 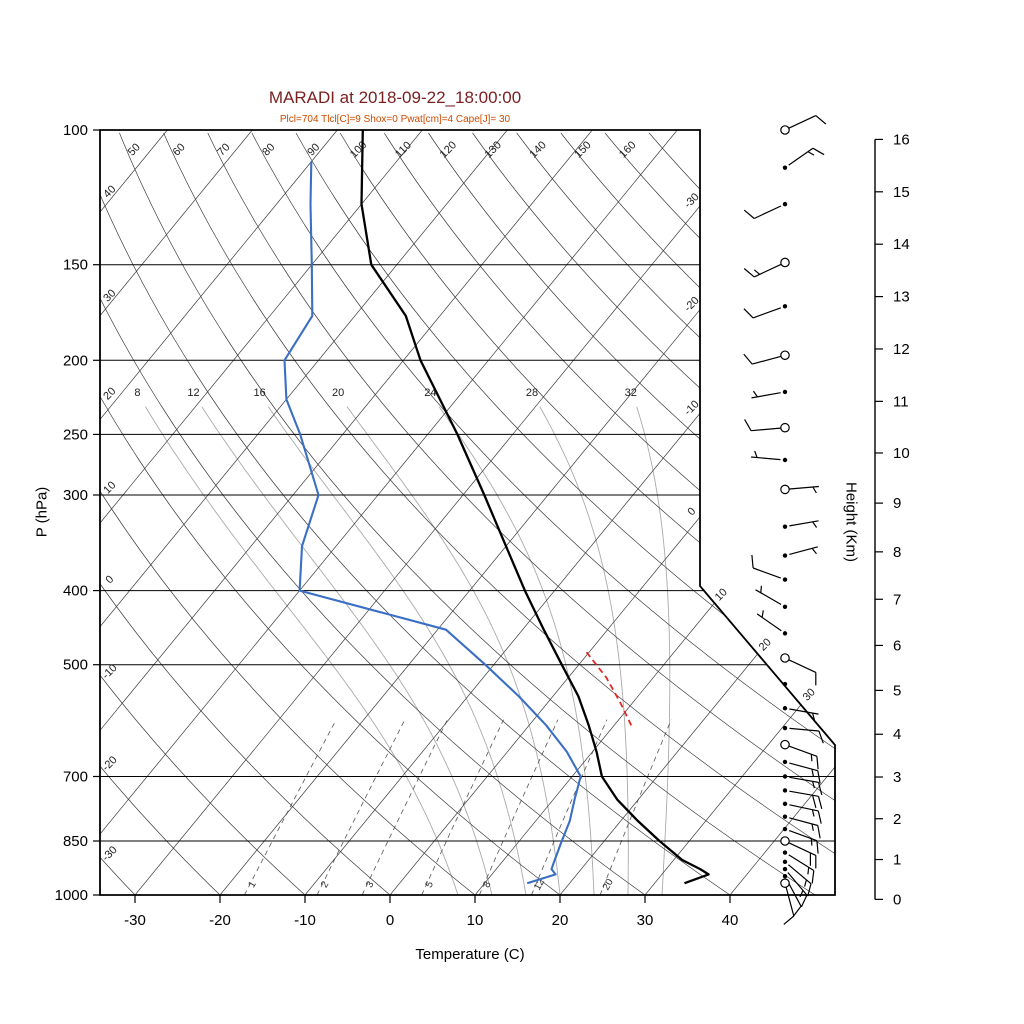 What do you see at coordinates (582, 149) in the screenshot?
I see `dry-adiabat-top-label: 150` at bounding box center [582, 149].